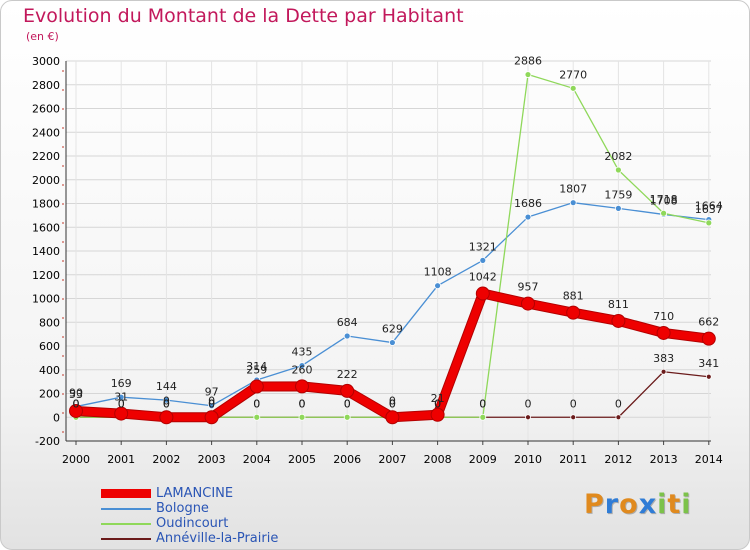 Image resolution: width=750 pixels, height=550 pixels. What do you see at coordinates (392, 400) in the screenshot?
I see `data-label-lamancine: 0` at bounding box center [392, 400].